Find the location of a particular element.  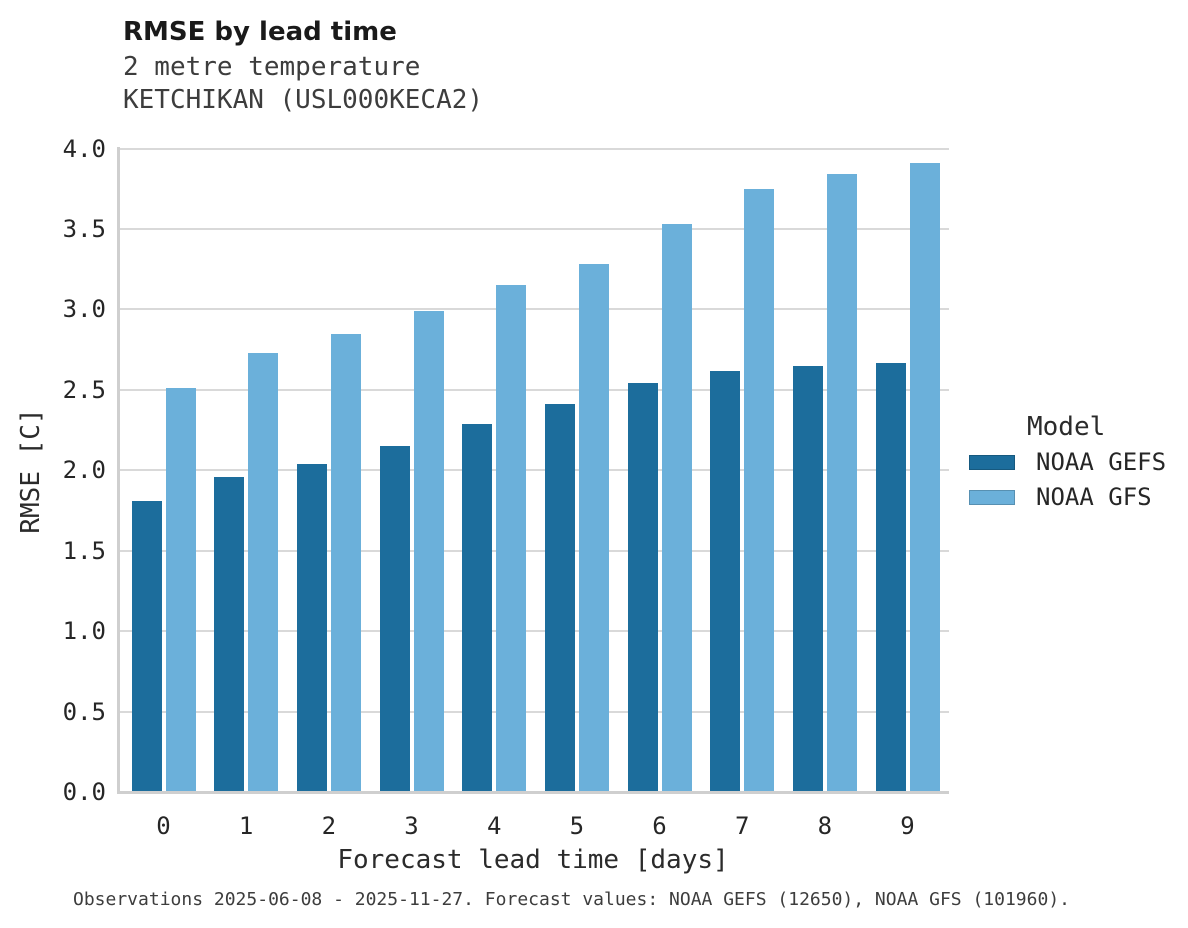

x-tick-label-2: 2 is located at coordinates (329, 826).